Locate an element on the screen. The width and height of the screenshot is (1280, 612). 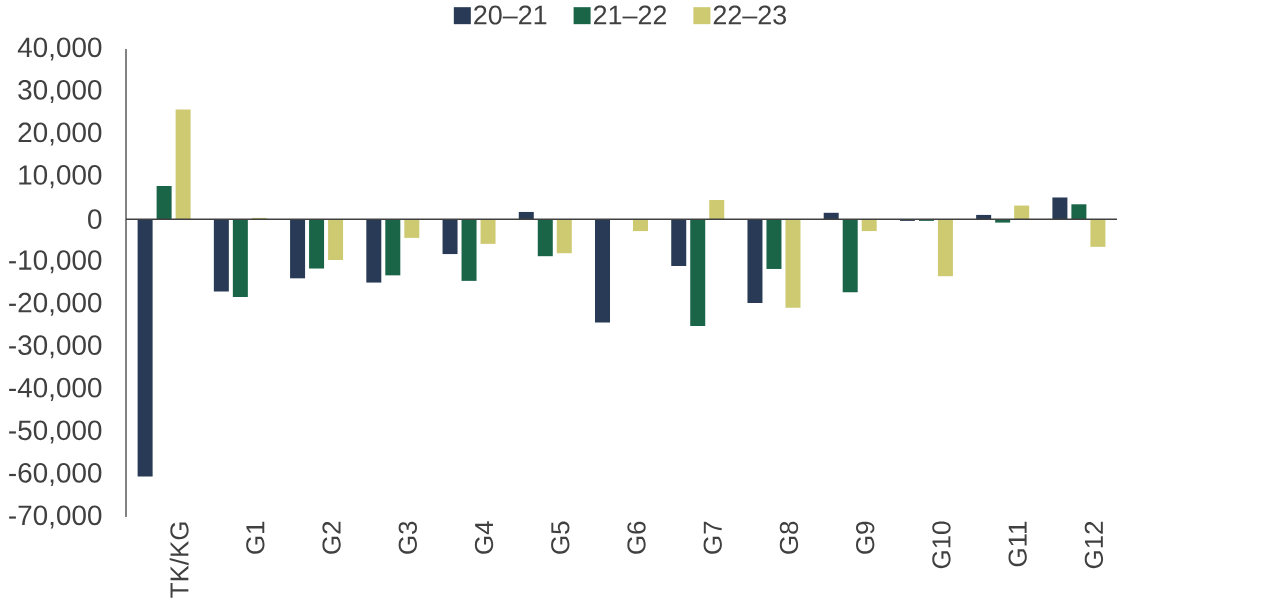
y-tick-label: -60,000 is located at coordinates (55, 474).